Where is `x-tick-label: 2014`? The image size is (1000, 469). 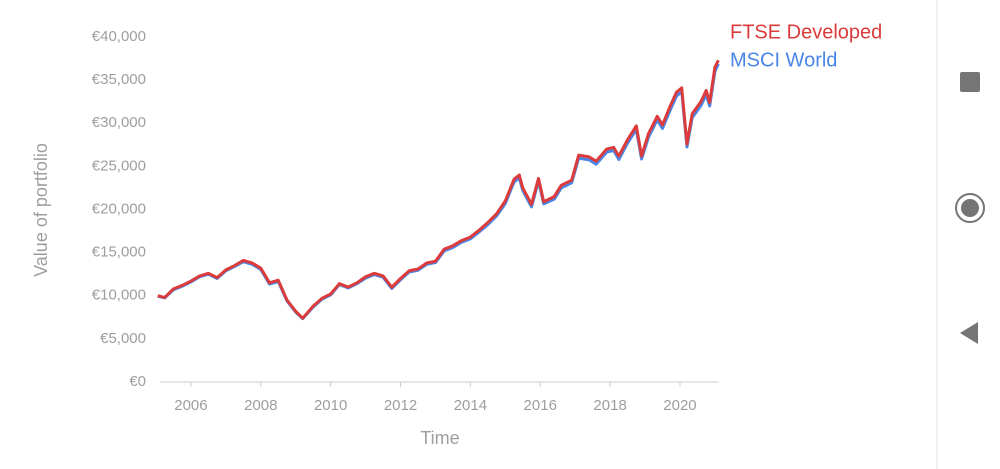 x-tick-label: 2014 is located at coordinates (470, 405).